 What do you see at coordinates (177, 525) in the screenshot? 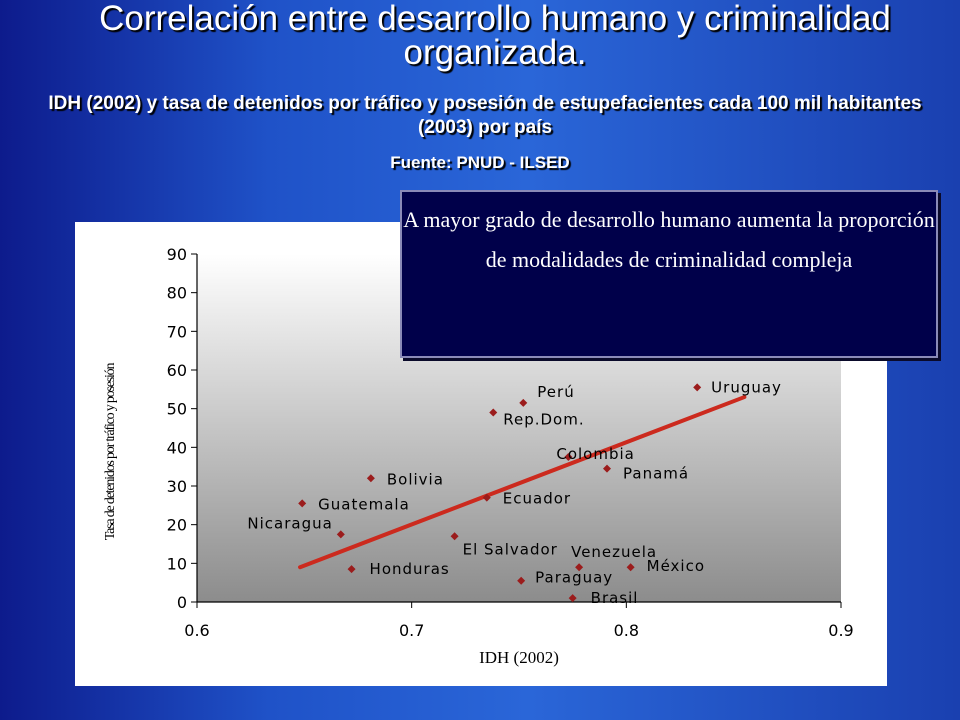
I see `y-tick-label: 20` at bounding box center [177, 525].